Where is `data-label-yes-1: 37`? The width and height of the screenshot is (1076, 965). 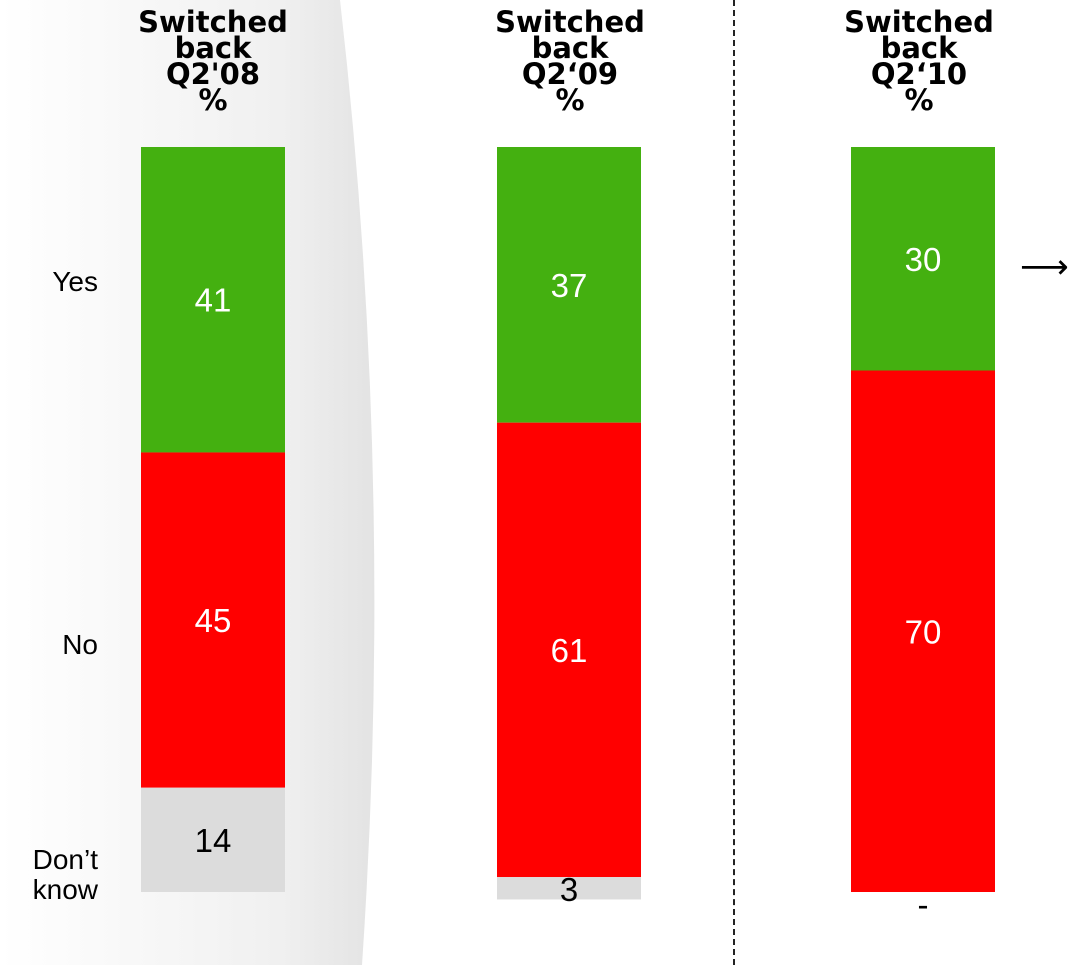 data-label-yes-1: 37 is located at coordinates (569, 285).